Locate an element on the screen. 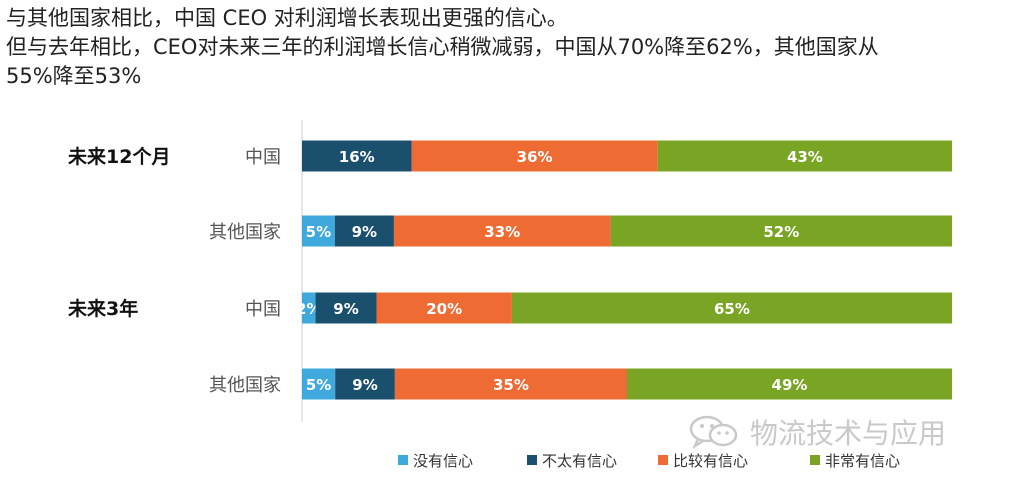 This screenshot has width=1020, height=486. data-label: 52% is located at coordinates (781, 232).